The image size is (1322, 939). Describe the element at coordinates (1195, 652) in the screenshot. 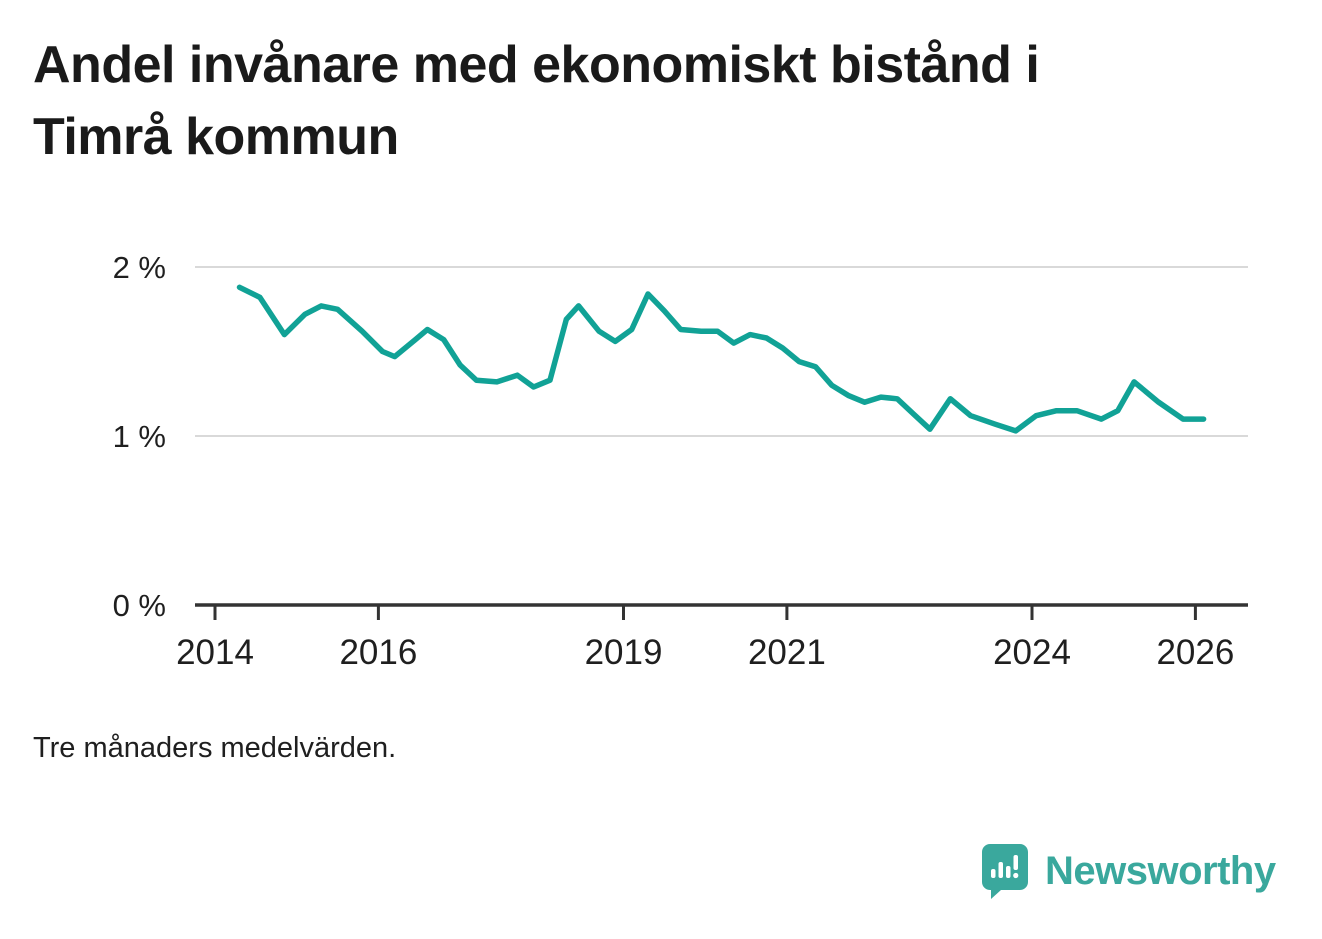

I see `x-tick-label: 2026` at that location.